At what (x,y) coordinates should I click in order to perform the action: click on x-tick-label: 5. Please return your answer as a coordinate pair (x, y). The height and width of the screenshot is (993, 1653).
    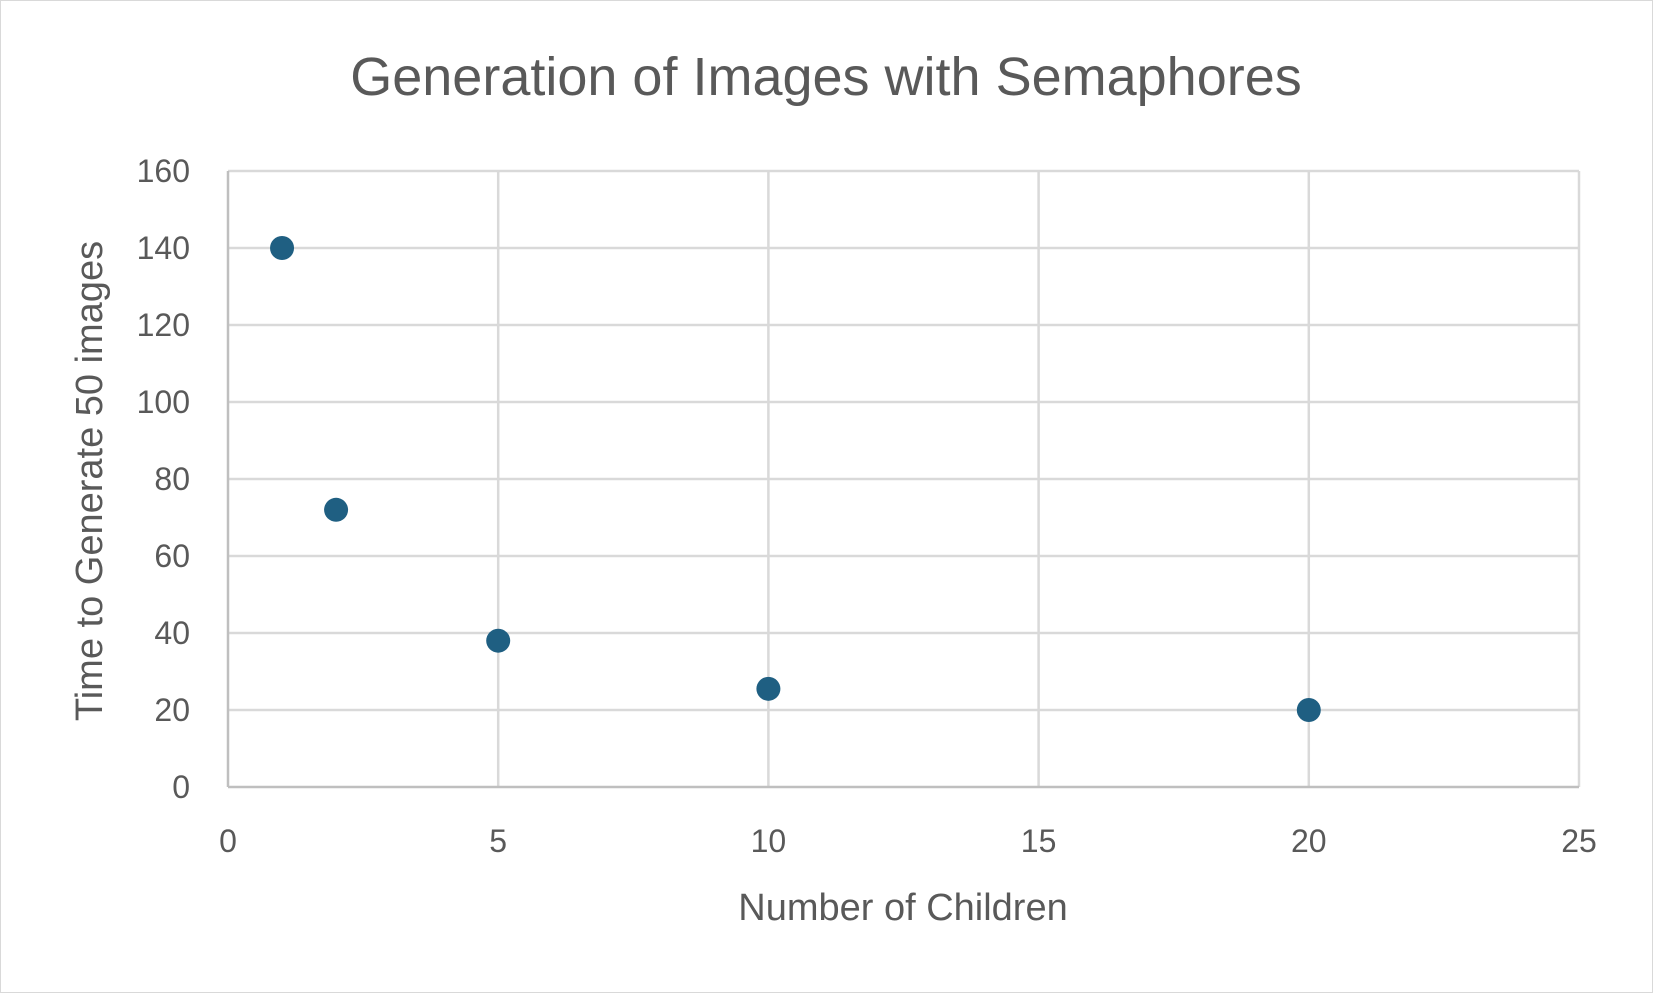
    Looking at the image, I should click on (498, 841).